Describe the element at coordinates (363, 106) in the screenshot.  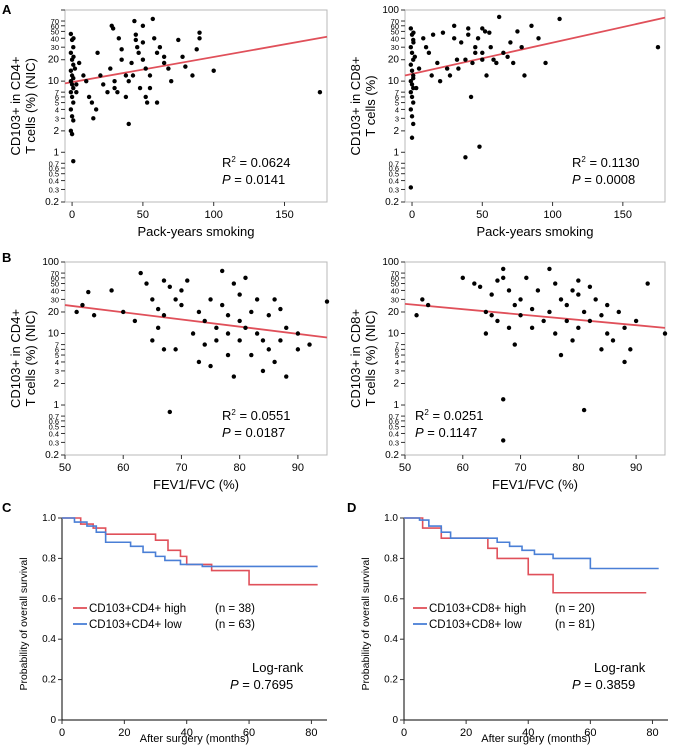
I see `y-axis-label: CD103+ in CD8+ T cells (%)` at that location.